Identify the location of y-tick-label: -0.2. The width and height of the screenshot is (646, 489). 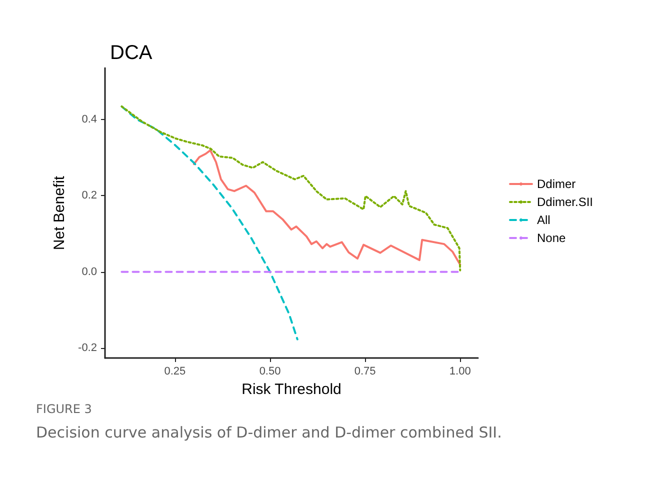
(87, 348).